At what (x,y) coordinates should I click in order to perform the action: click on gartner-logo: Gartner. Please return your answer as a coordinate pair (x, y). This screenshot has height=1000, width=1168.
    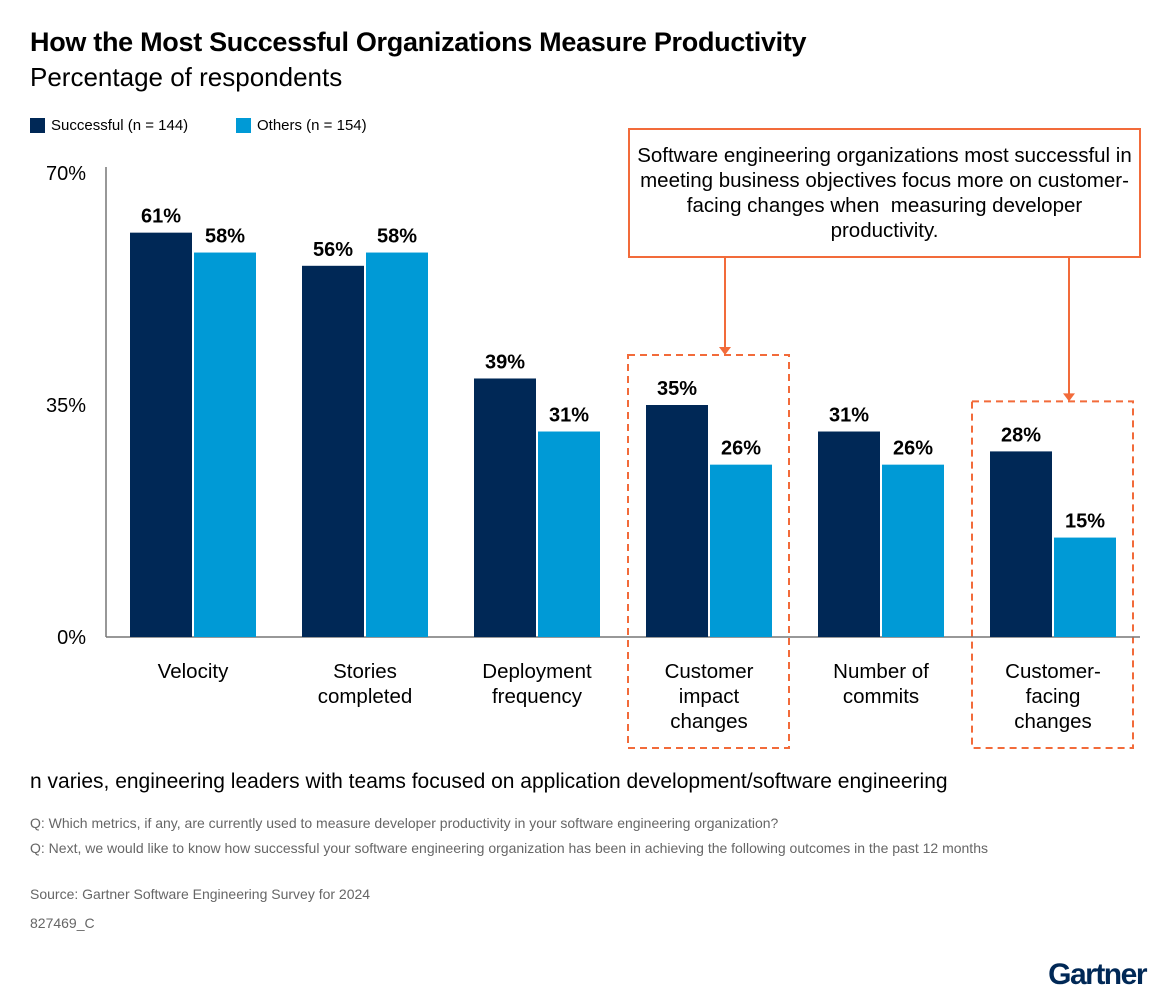
    Looking at the image, I should click on (1097, 974).